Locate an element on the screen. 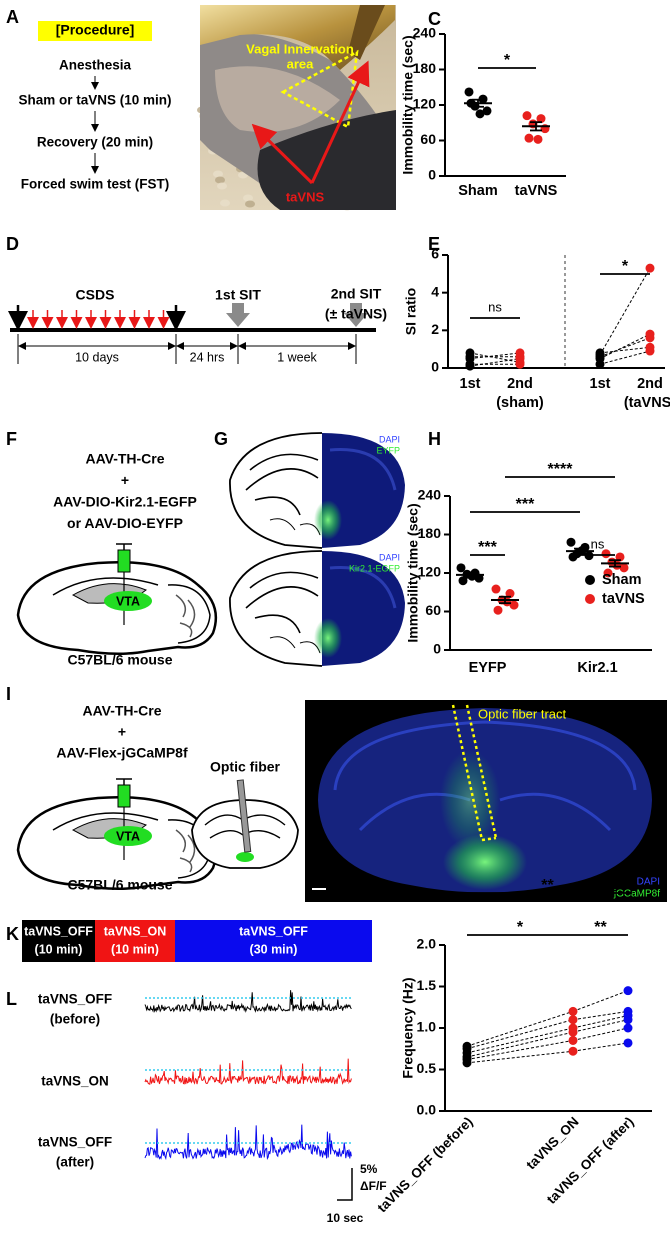 This screenshot has height=1234, width=670. y-tick-label: 1.5 is located at coordinates (427, 985).